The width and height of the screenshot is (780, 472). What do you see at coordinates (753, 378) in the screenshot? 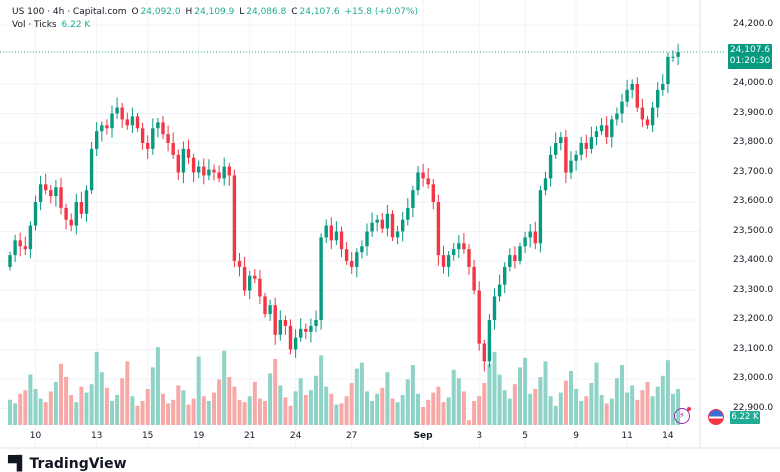
I see `price-tick-label: 23,000.0` at bounding box center [753, 378].